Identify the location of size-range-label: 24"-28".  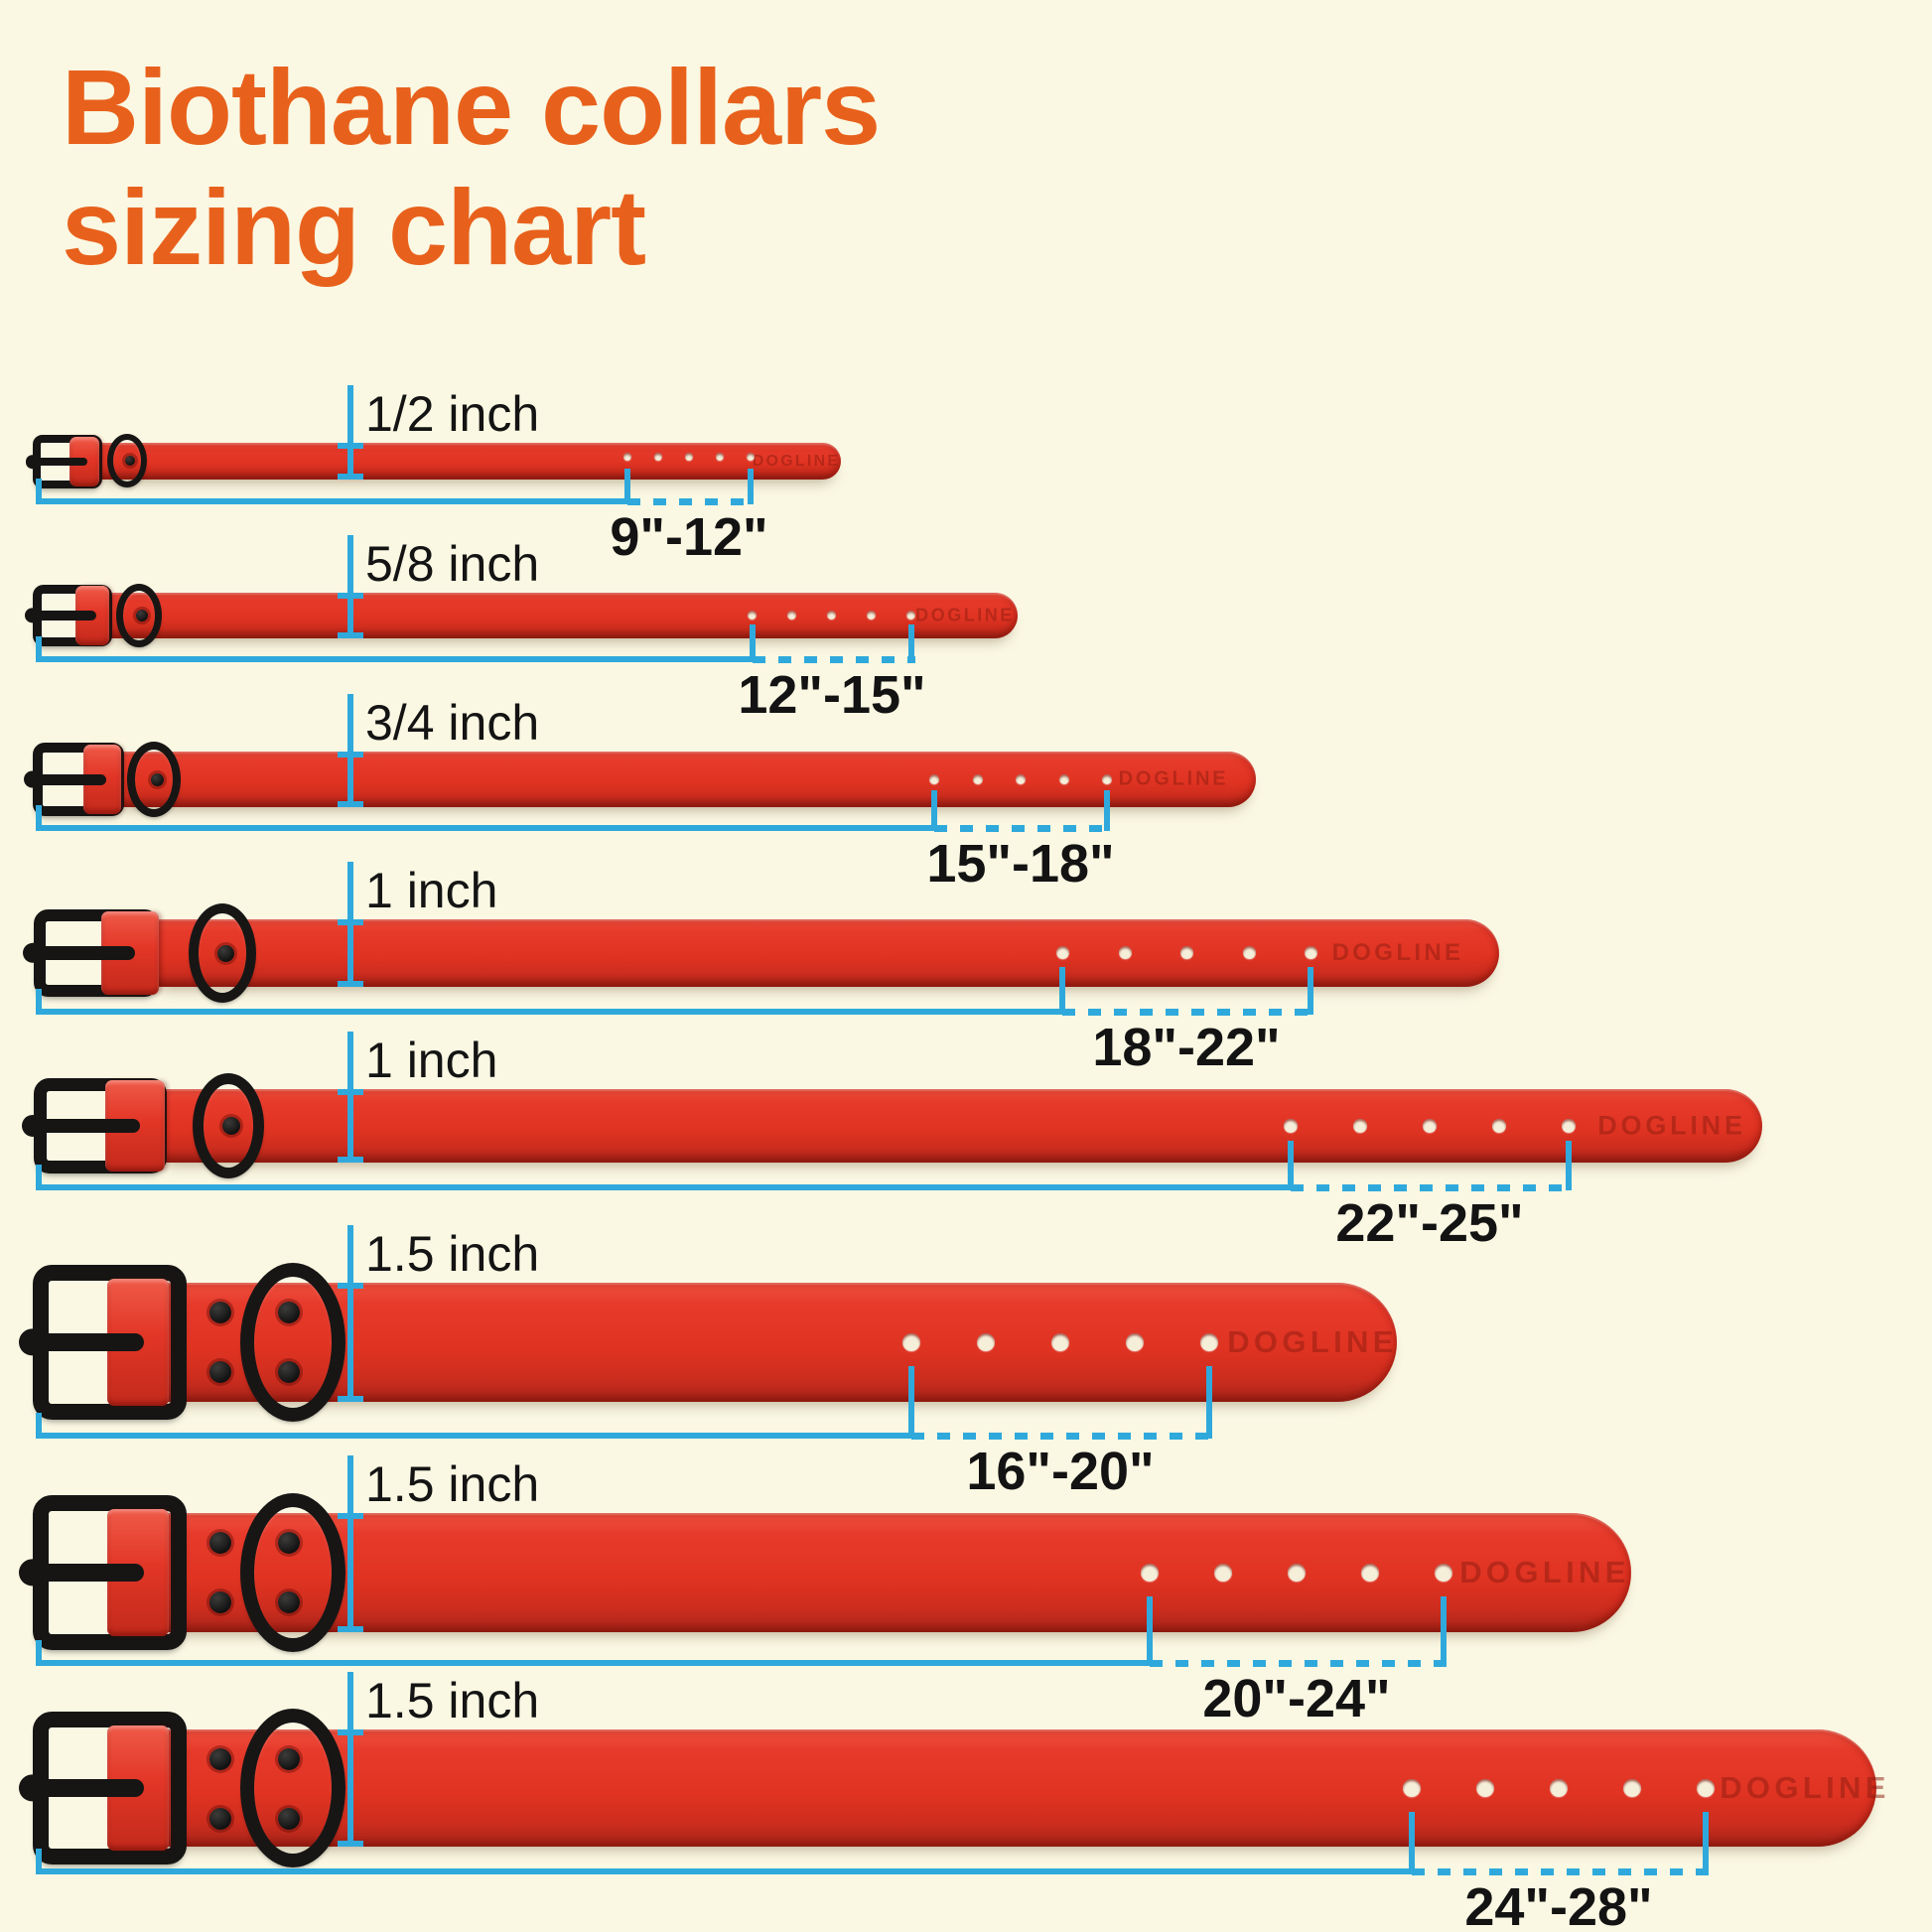
(1558, 1905).